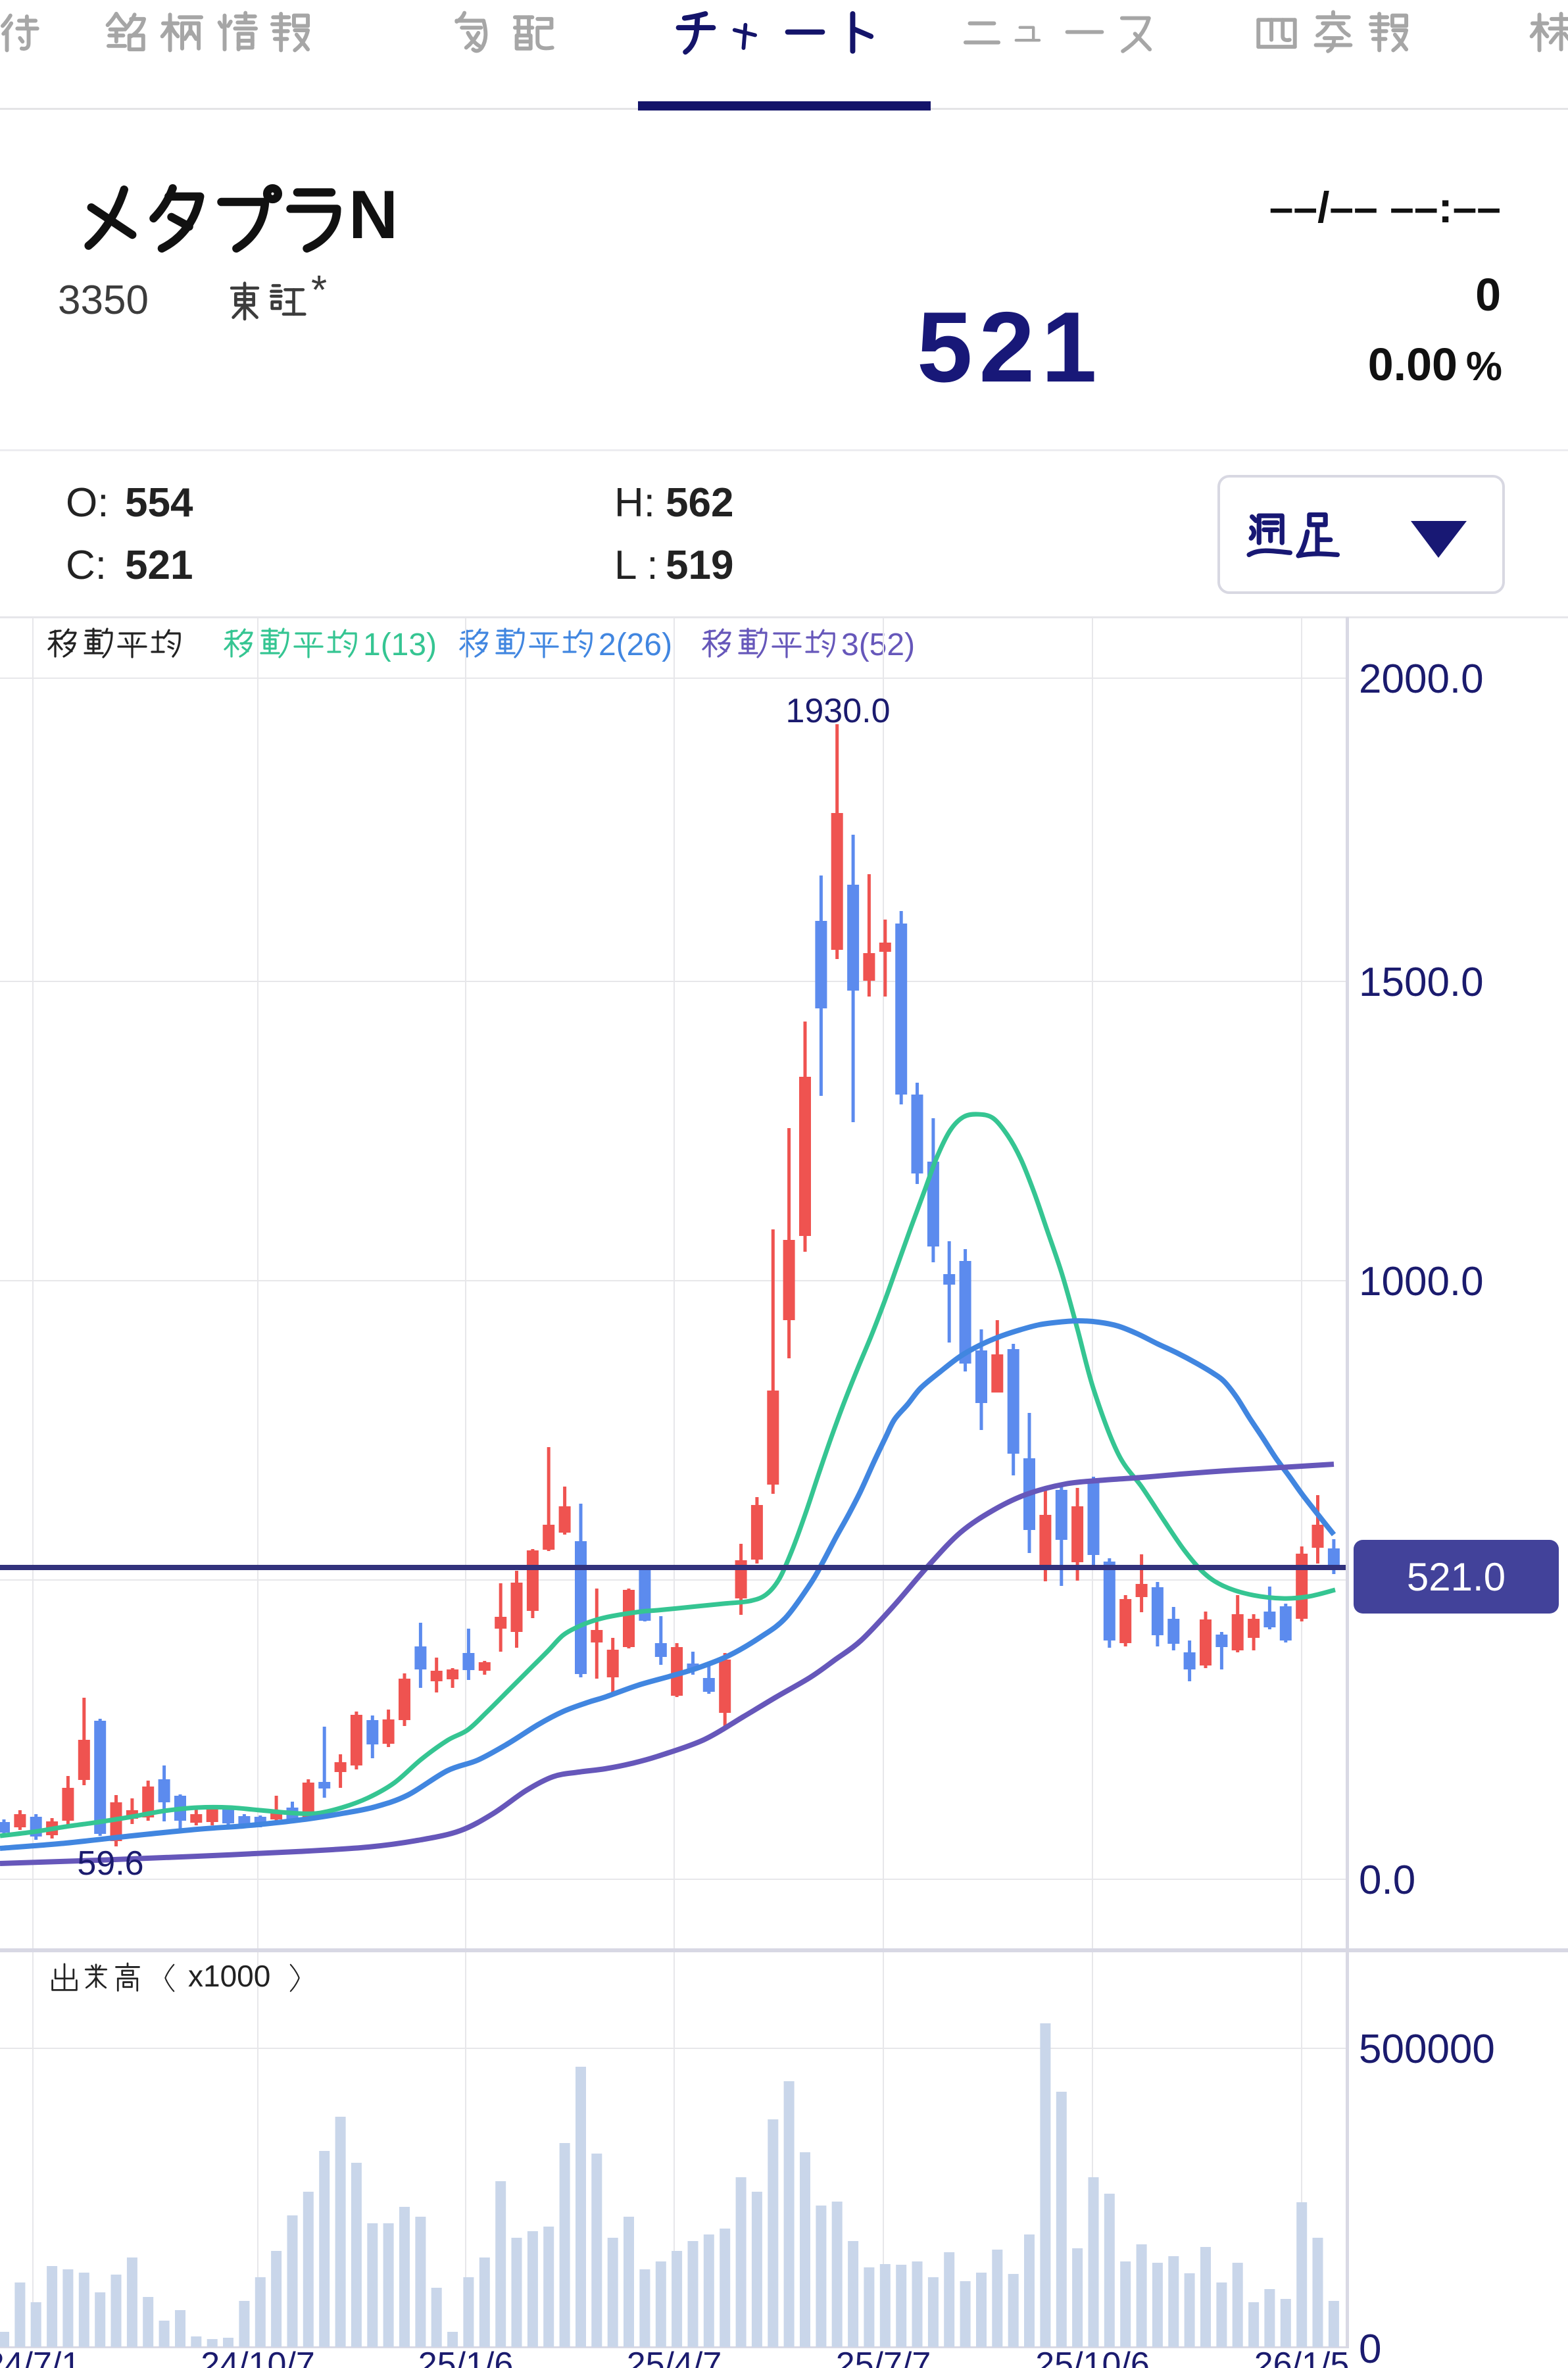  What do you see at coordinates (635, 645) in the screenshot?
I see `svg-text: 2(26)` at bounding box center [635, 645].